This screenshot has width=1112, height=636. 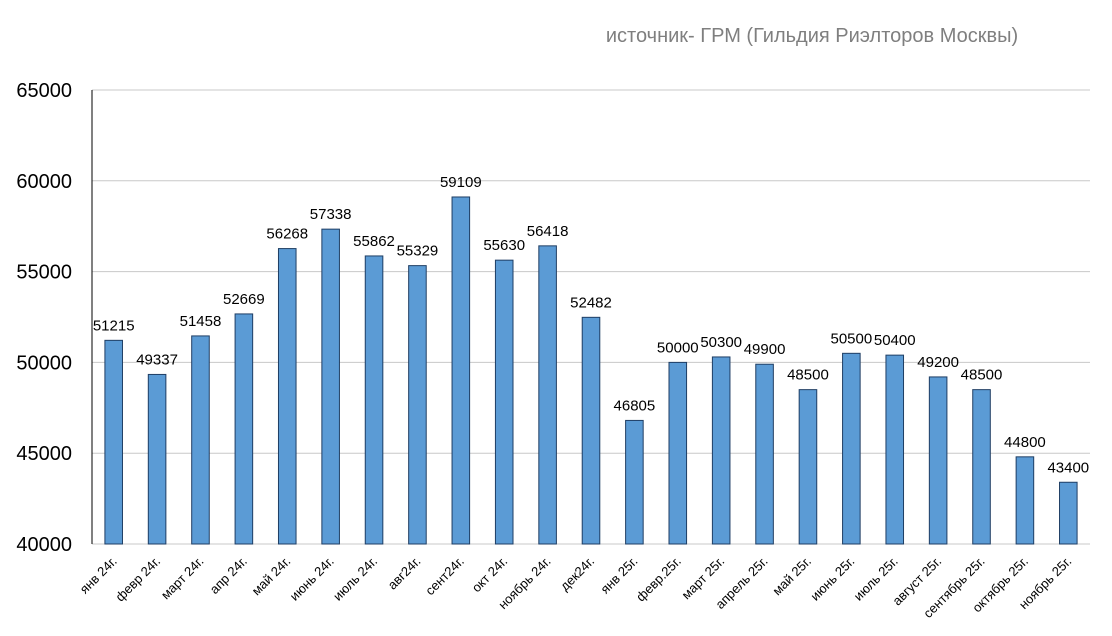 What do you see at coordinates (678, 347) in the screenshot?
I see `data-label: 50000` at bounding box center [678, 347].